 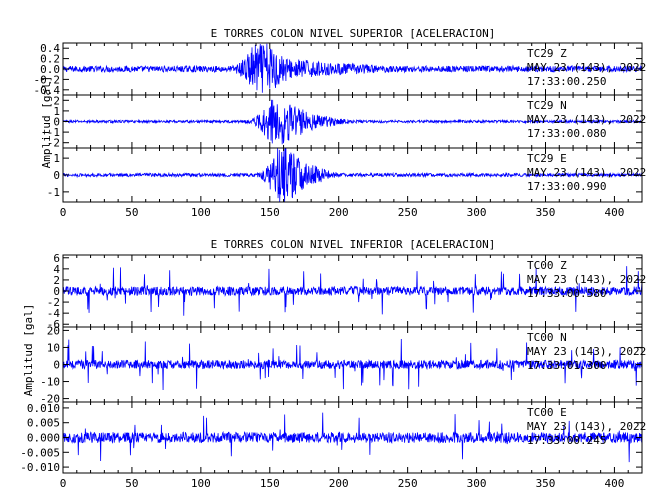 I want to click on y-tick-label: 0.4, so click(x=50, y=48).